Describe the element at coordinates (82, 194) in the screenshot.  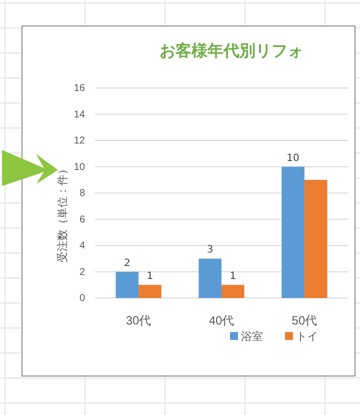
I see `y-tick-label: 8` at that location.